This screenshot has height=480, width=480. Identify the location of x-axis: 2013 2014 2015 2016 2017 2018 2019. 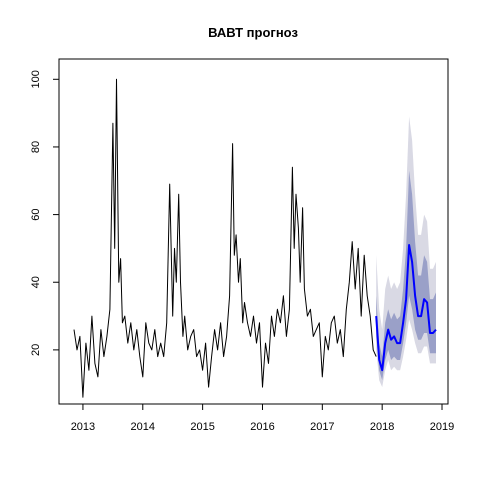
(262, 418).